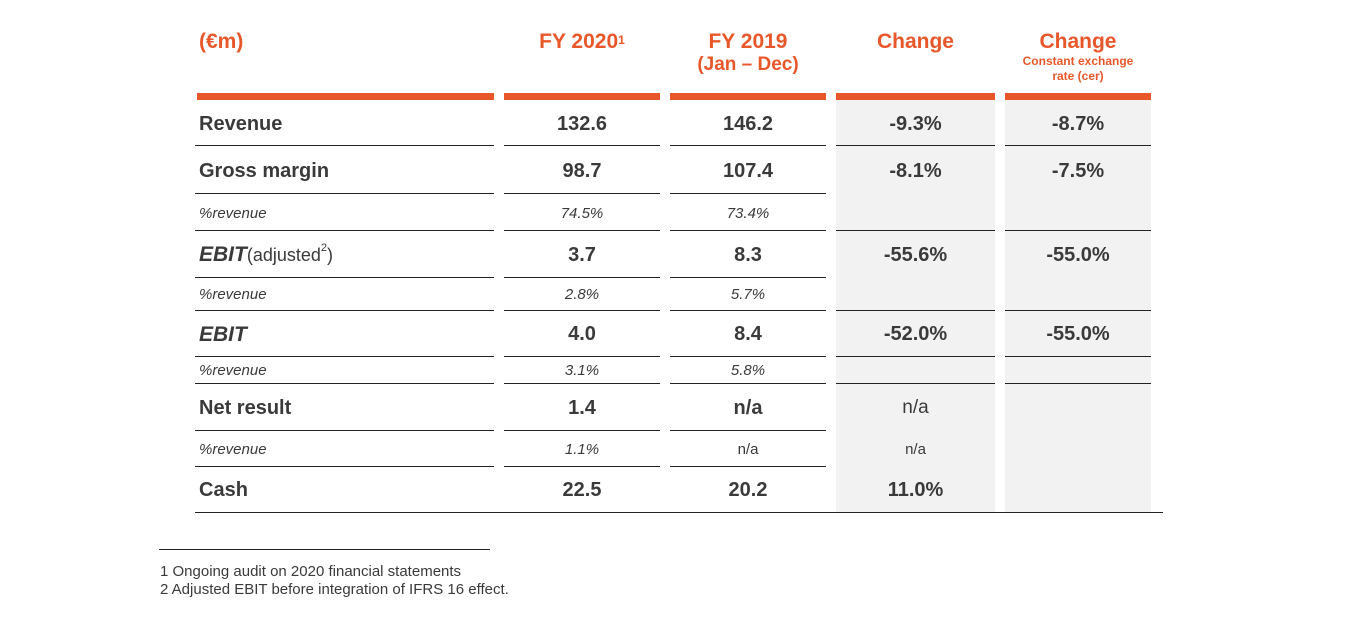 Image resolution: width=1358 pixels, height=635 pixels. I want to click on row-revenue-label: Revenue, so click(241, 124).